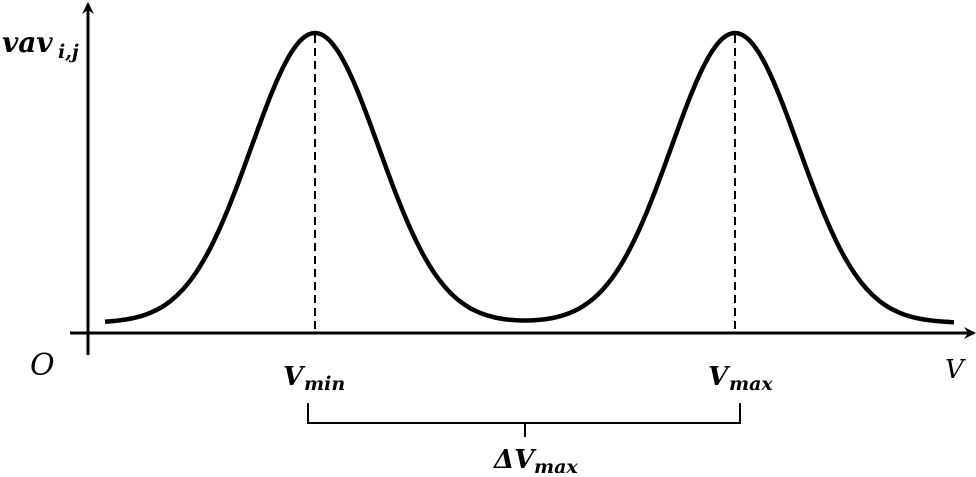 The image size is (976, 477). What do you see at coordinates (719, 377) in the screenshot?
I see `v-max-label: V` at bounding box center [719, 377].